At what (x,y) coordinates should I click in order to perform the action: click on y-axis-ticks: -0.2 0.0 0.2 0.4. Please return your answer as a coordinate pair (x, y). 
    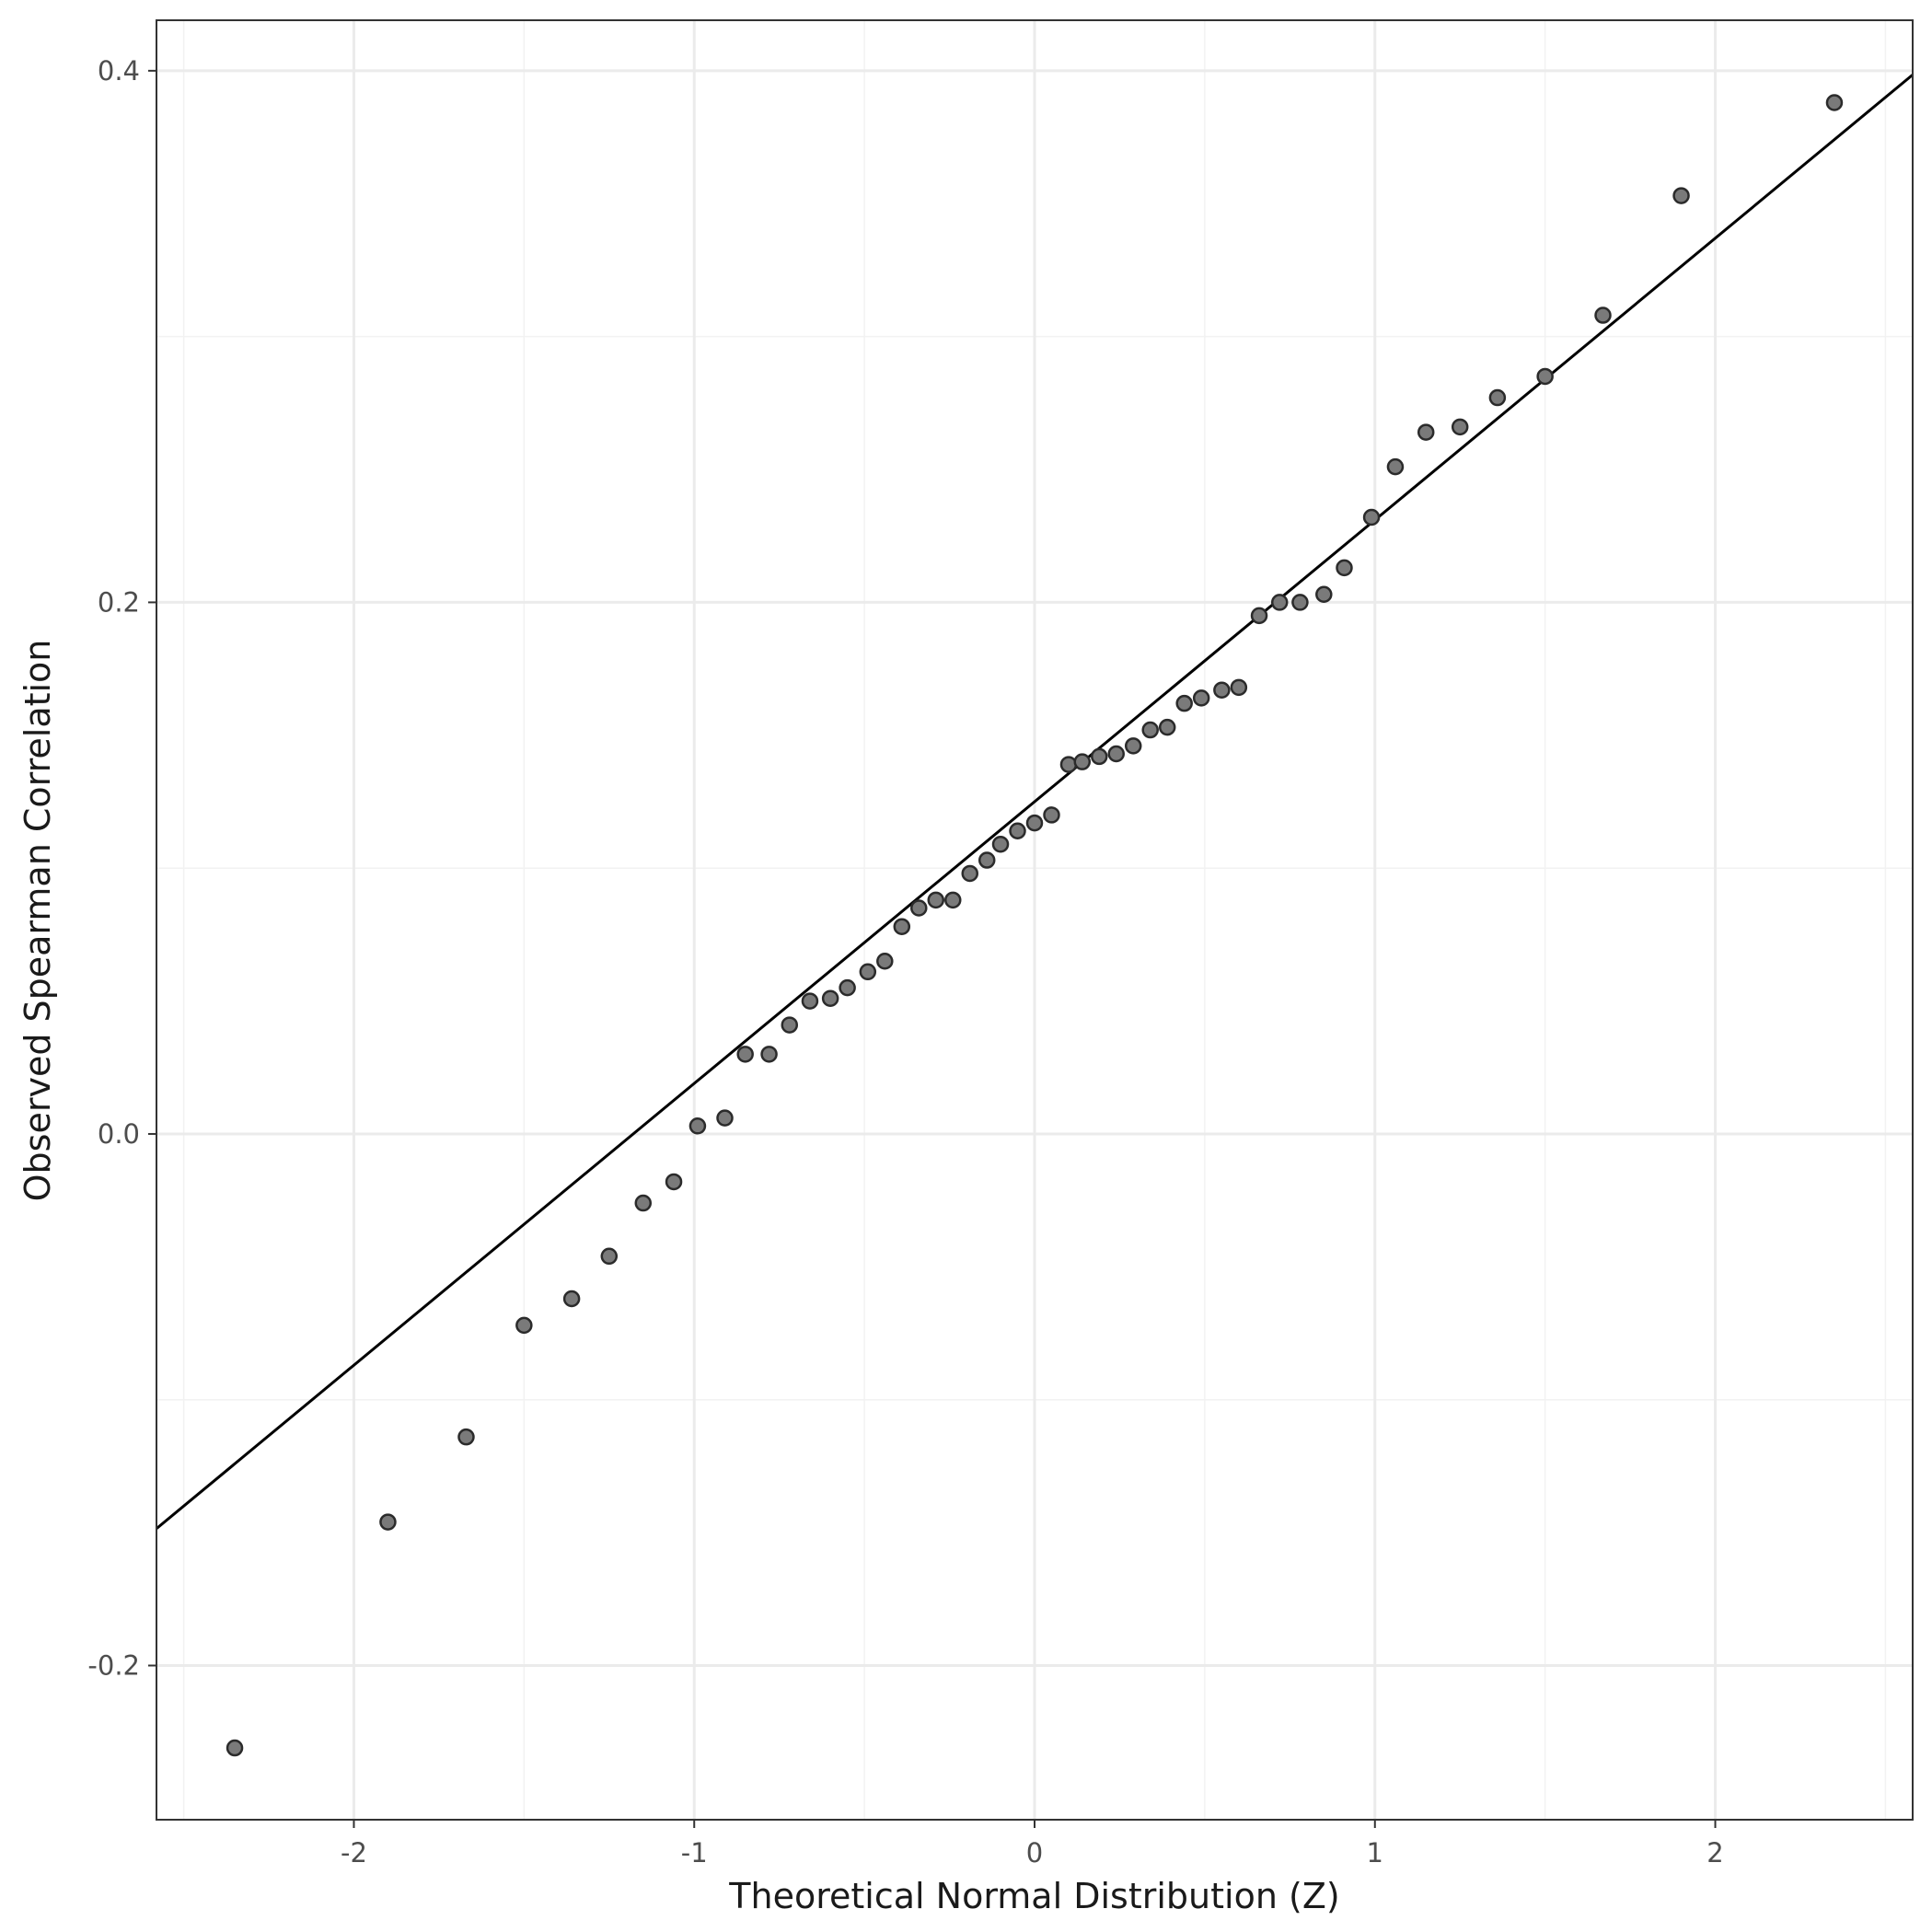
    Looking at the image, I should click on (122, 869).